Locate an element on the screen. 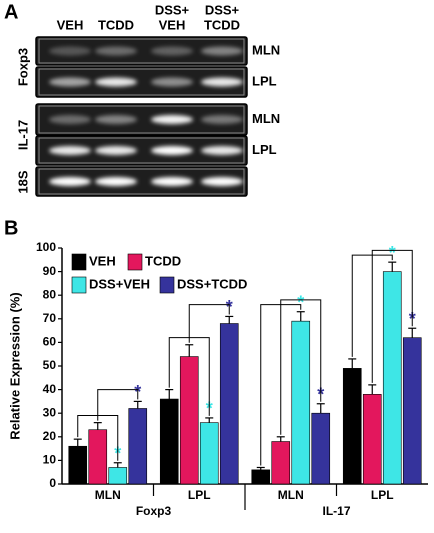 The height and width of the screenshot is (533, 434). y-tick-label: 90 is located at coordinates (50, 271).